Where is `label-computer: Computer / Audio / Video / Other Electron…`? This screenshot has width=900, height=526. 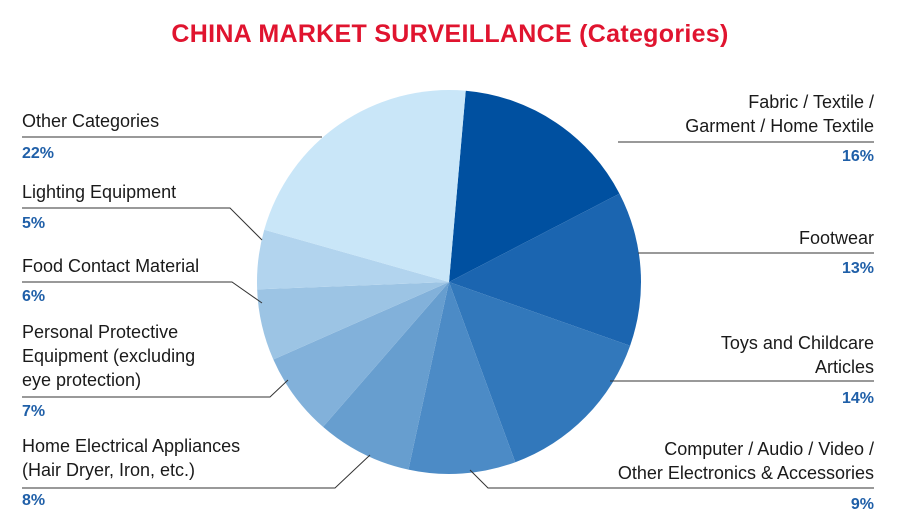
label-computer: Computer / Audio / Video / Other Electron… is located at coordinates (745, 461).